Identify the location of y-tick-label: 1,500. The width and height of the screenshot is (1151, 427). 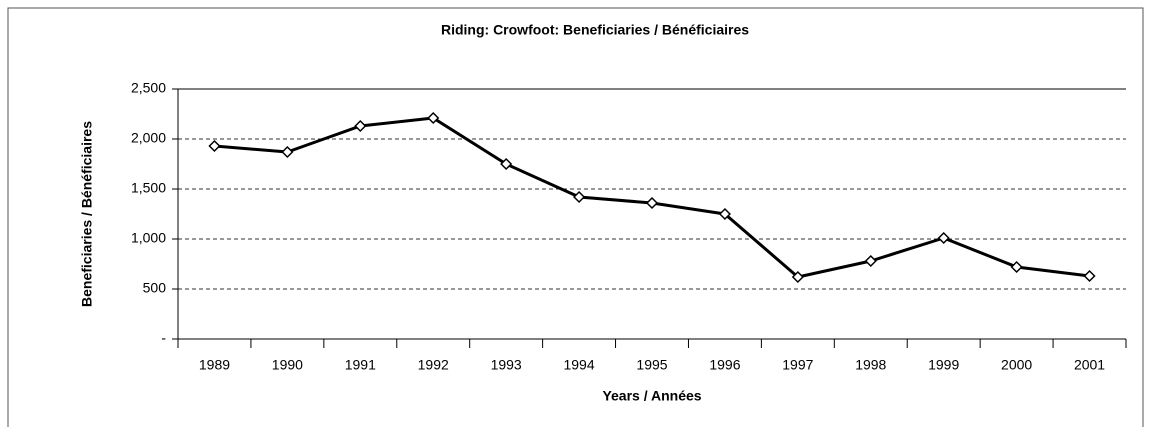
(148, 188).